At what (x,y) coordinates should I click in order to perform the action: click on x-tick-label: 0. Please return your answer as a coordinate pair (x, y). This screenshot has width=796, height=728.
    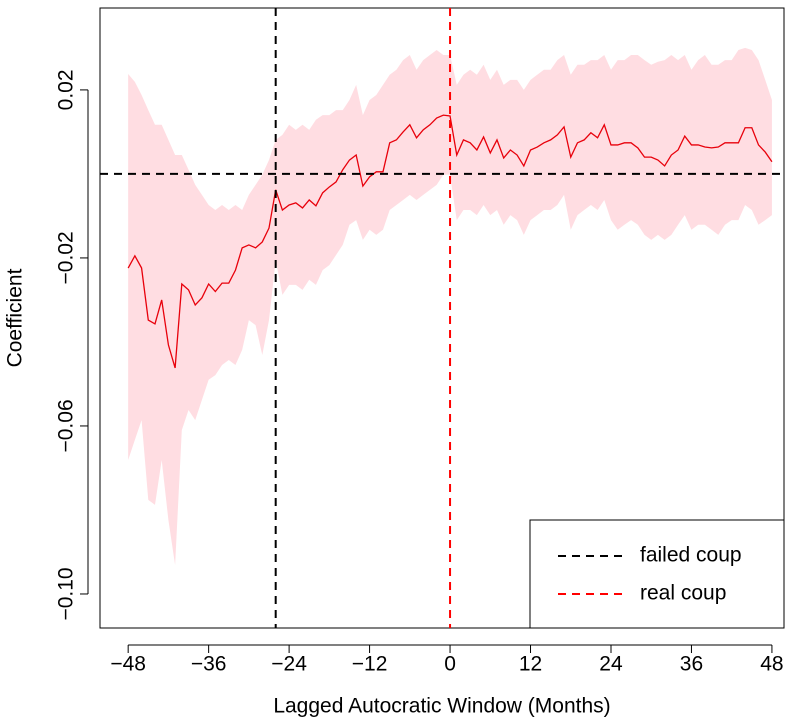
    Looking at the image, I should click on (450, 664).